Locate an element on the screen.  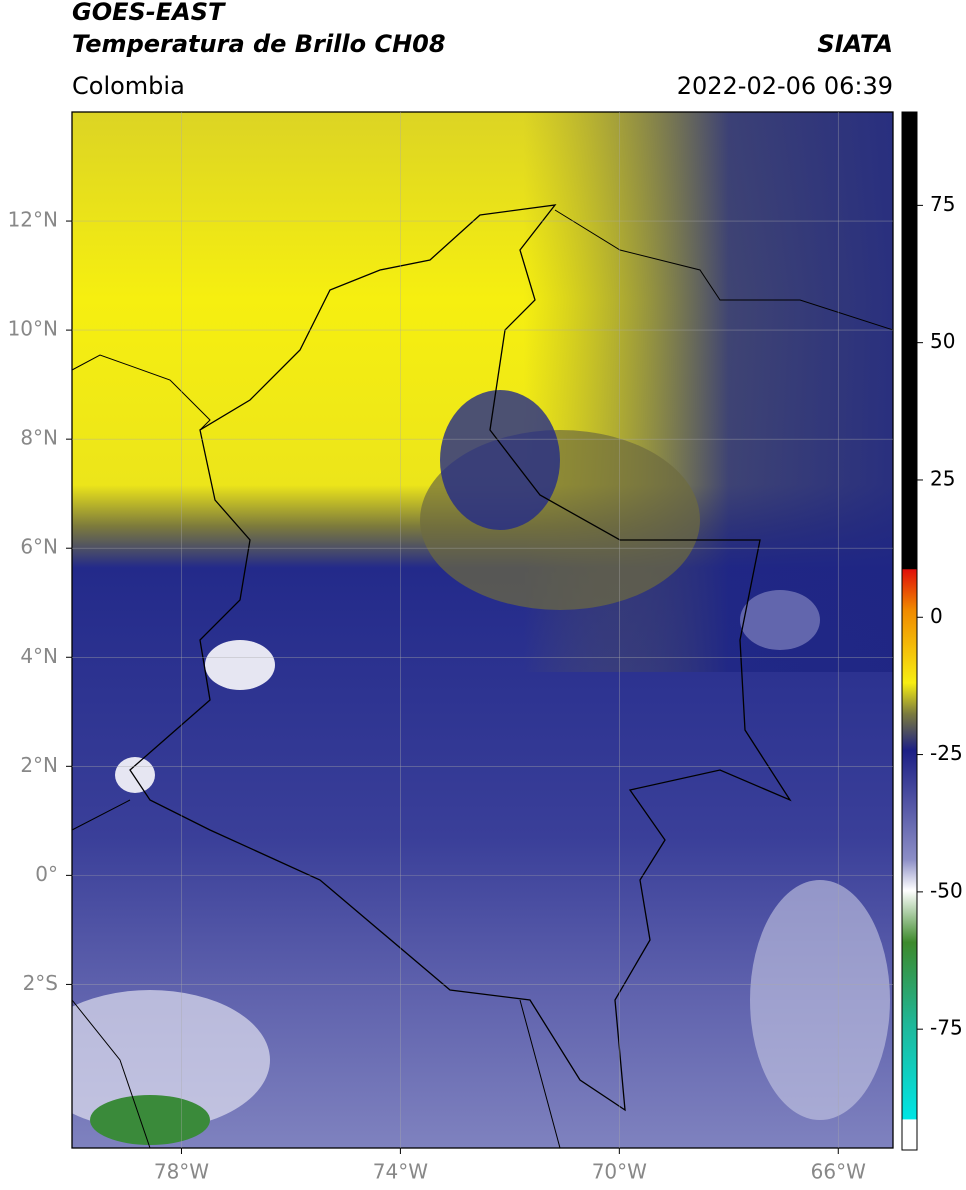
colorbar-tick-label: -75 is located at coordinates (946, 1028).